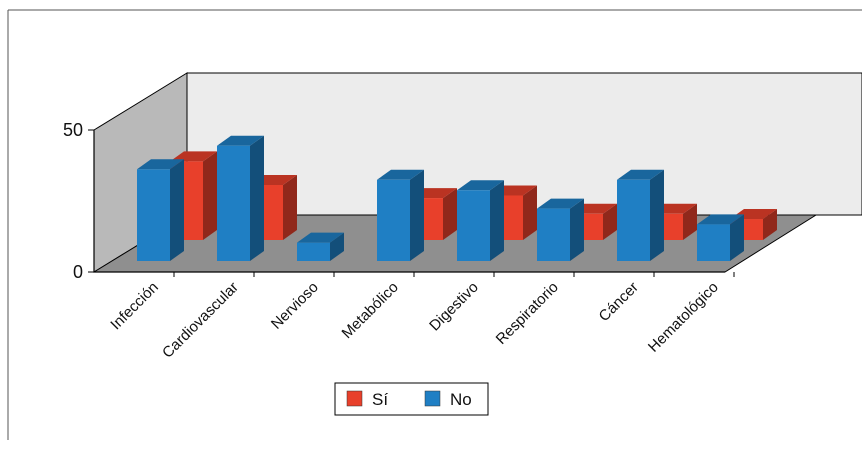  What do you see at coordinates (461, 399) in the screenshot?
I see `legend-label-no: No` at bounding box center [461, 399].